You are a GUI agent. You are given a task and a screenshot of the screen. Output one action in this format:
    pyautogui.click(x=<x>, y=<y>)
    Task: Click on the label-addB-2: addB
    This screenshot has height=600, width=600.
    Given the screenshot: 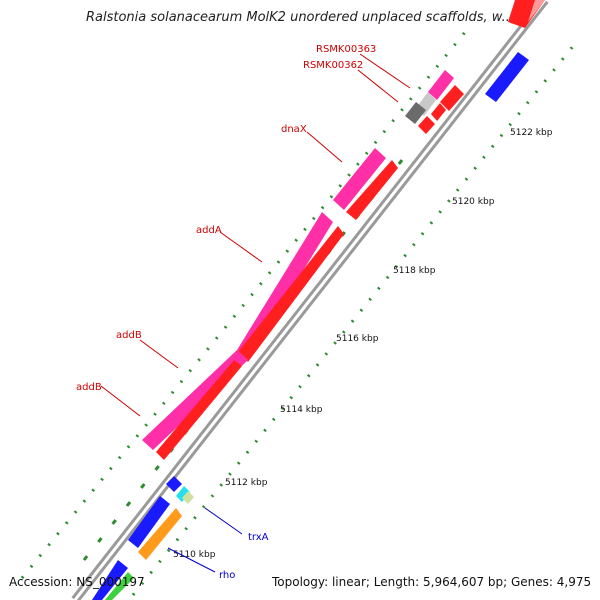 What is the action you would take?
    pyautogui.click(x=89, y=387)
    